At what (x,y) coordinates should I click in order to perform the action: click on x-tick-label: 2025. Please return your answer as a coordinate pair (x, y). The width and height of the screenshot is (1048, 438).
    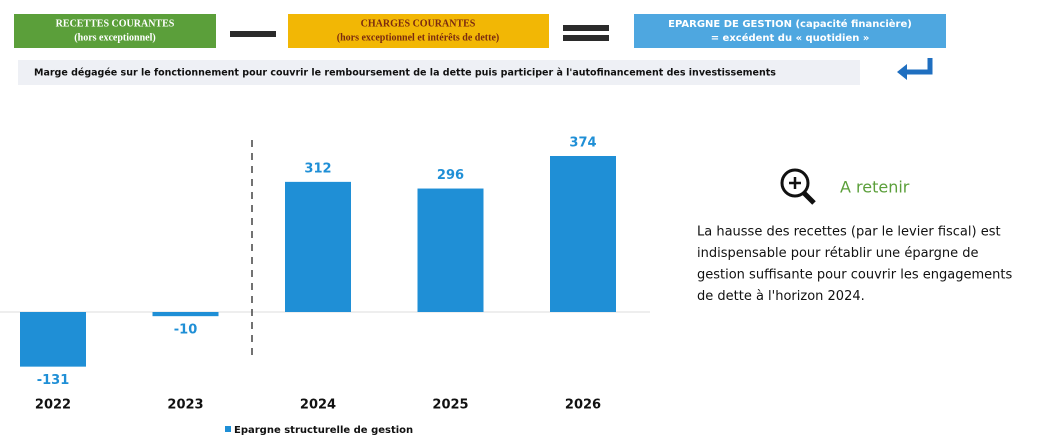
    Looking at the image, I should click on (450, 405).